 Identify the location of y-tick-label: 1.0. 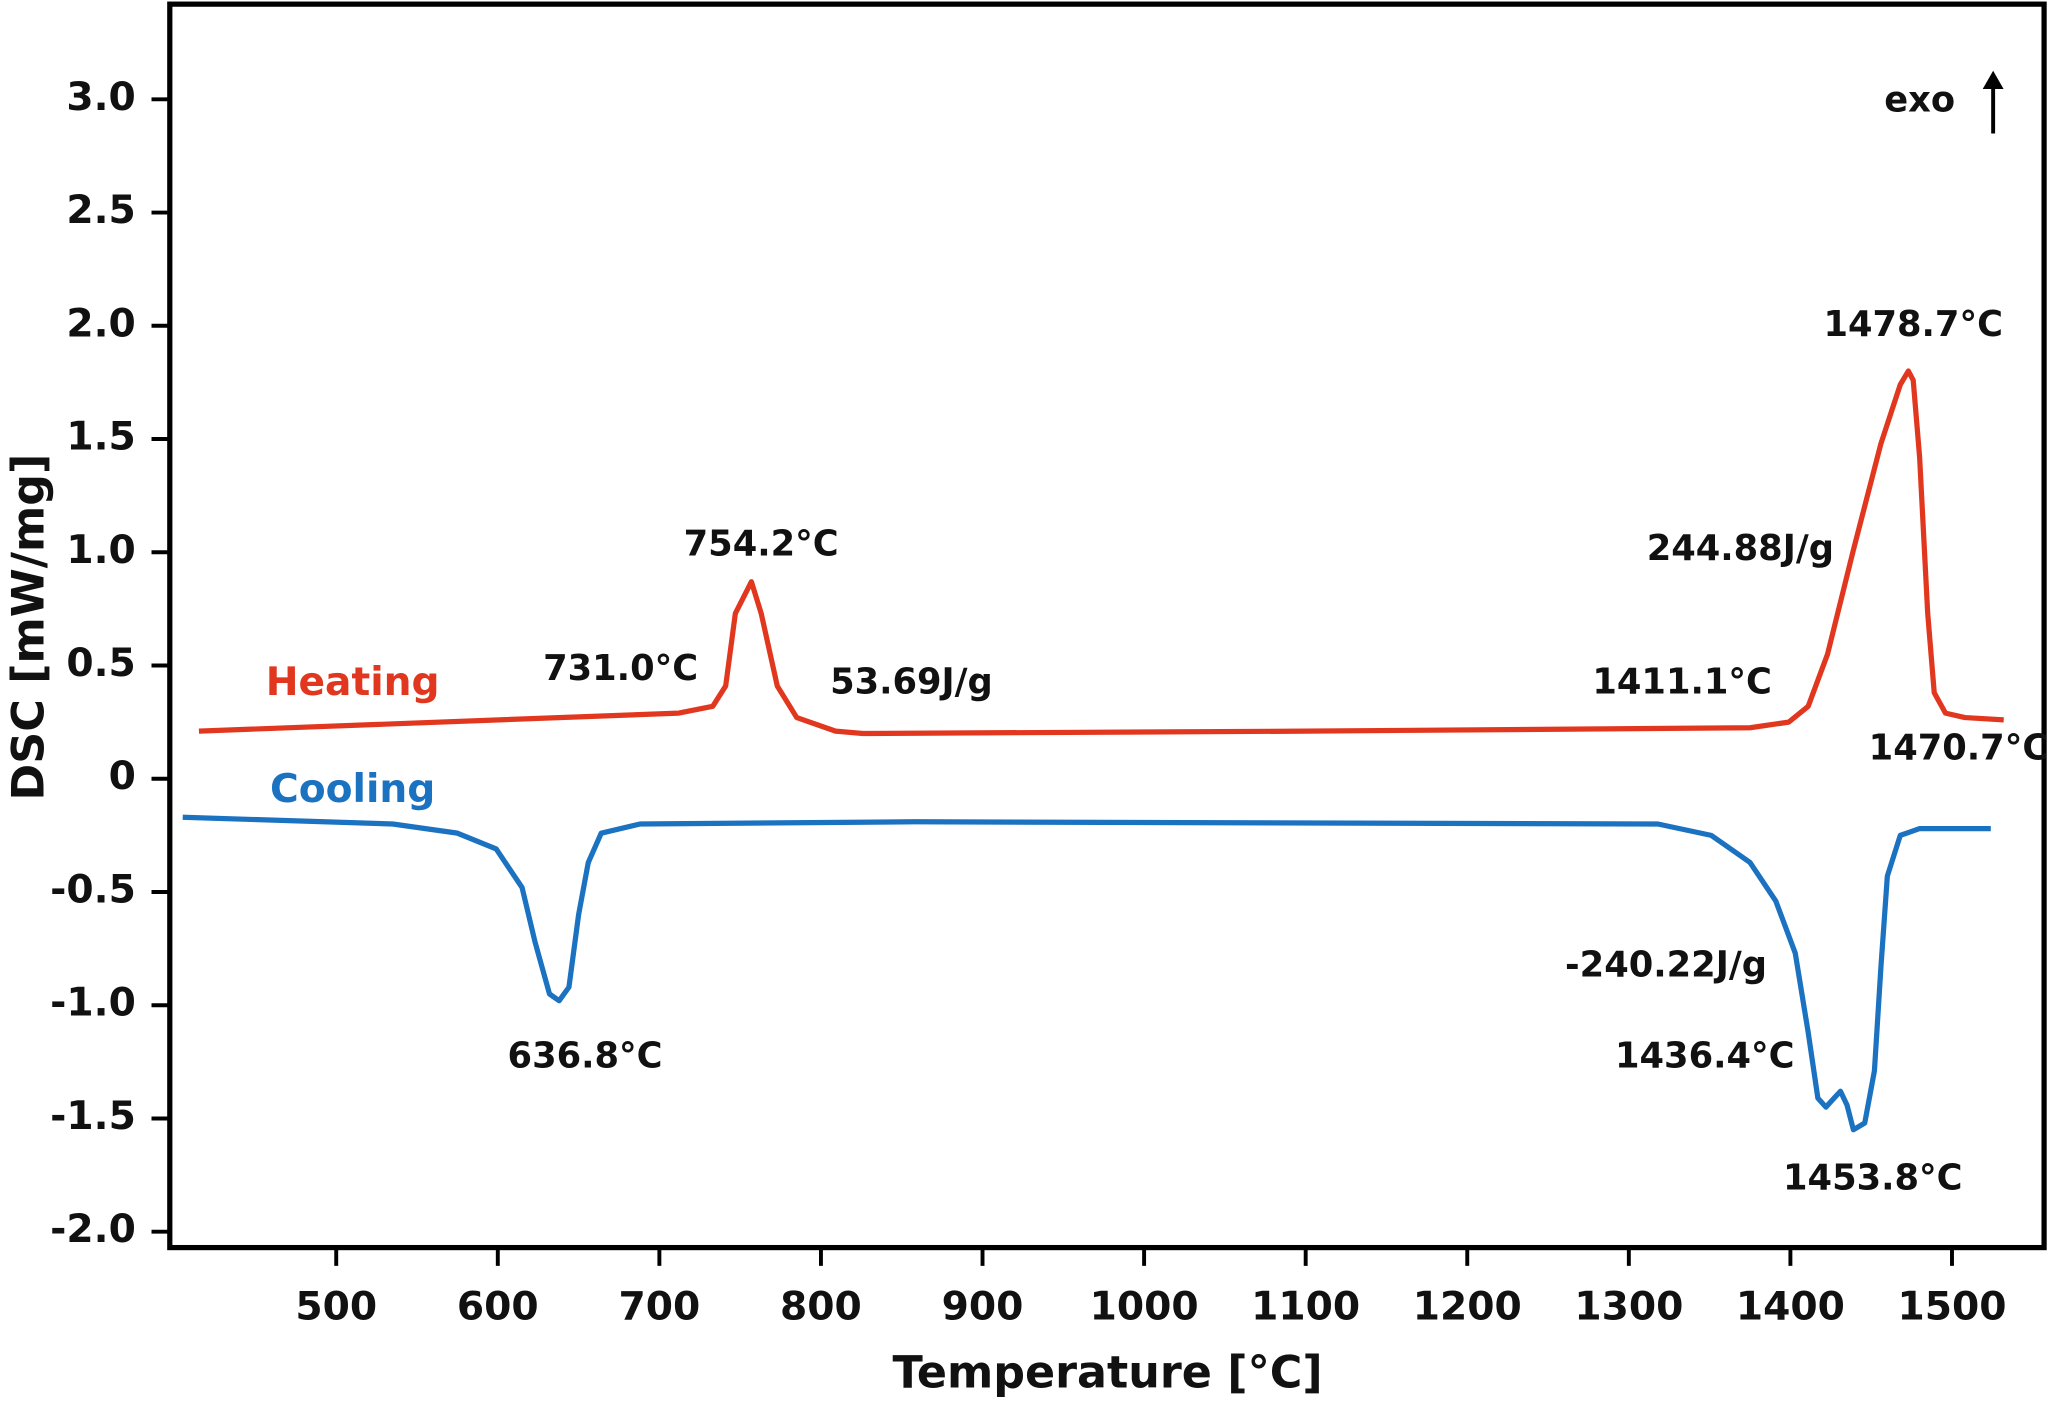
(100, 550).